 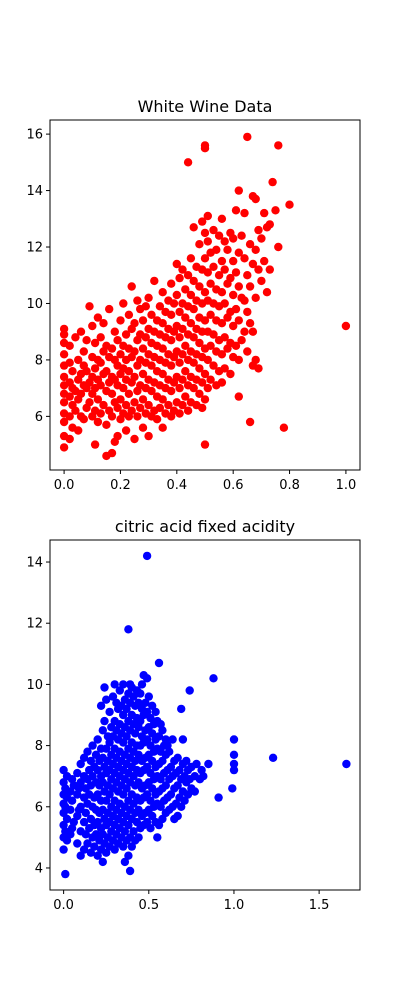 What do you see at coordinates (34, 685) in the screenshot?
I see `y-tick-label: 10` at bounding box center [34, 685].